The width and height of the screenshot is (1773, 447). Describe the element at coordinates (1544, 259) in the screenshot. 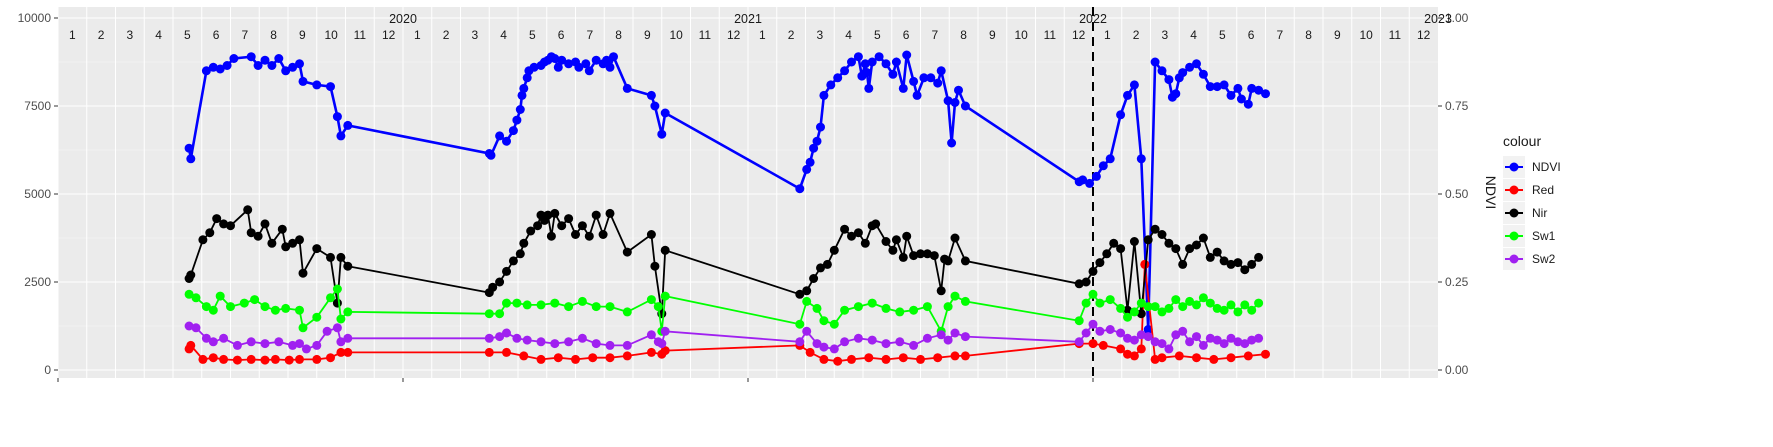

I see `legend-label-sw2: Sw2` at that location.